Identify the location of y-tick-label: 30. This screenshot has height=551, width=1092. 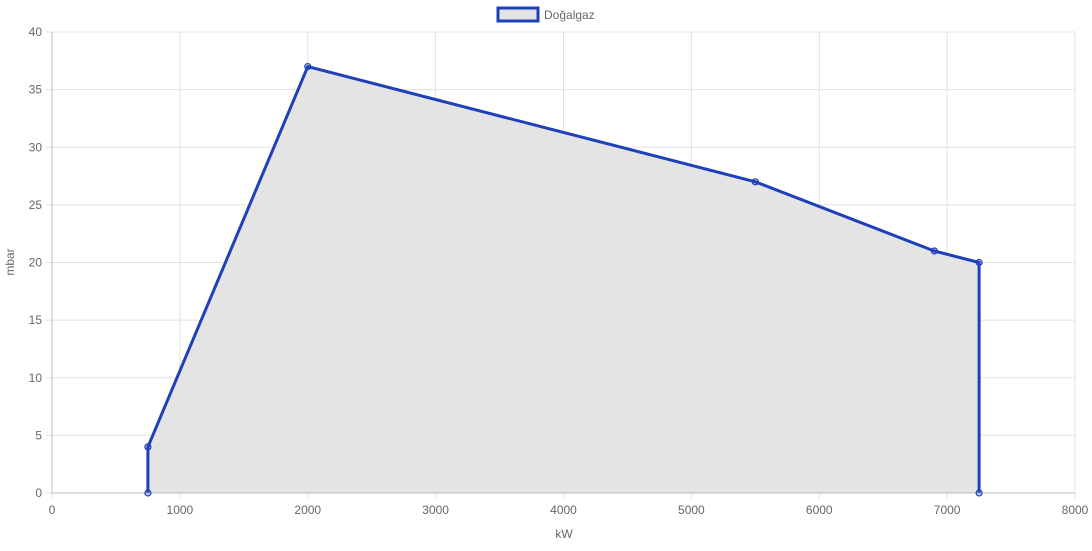
(36, 147).